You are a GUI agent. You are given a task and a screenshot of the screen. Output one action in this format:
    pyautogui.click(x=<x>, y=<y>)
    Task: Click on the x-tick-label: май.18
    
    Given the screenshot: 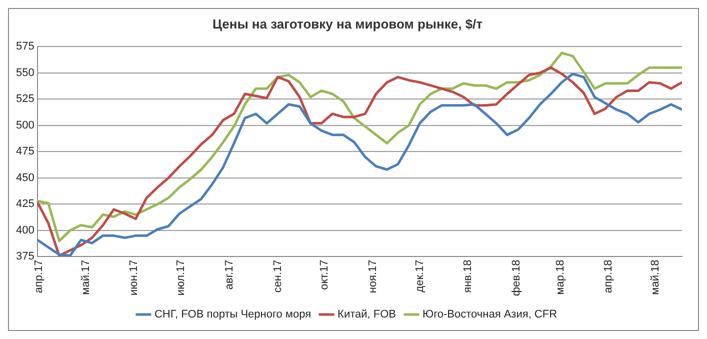 What is the action you would take?
    pyautogui.click(x=655, y=277)
    